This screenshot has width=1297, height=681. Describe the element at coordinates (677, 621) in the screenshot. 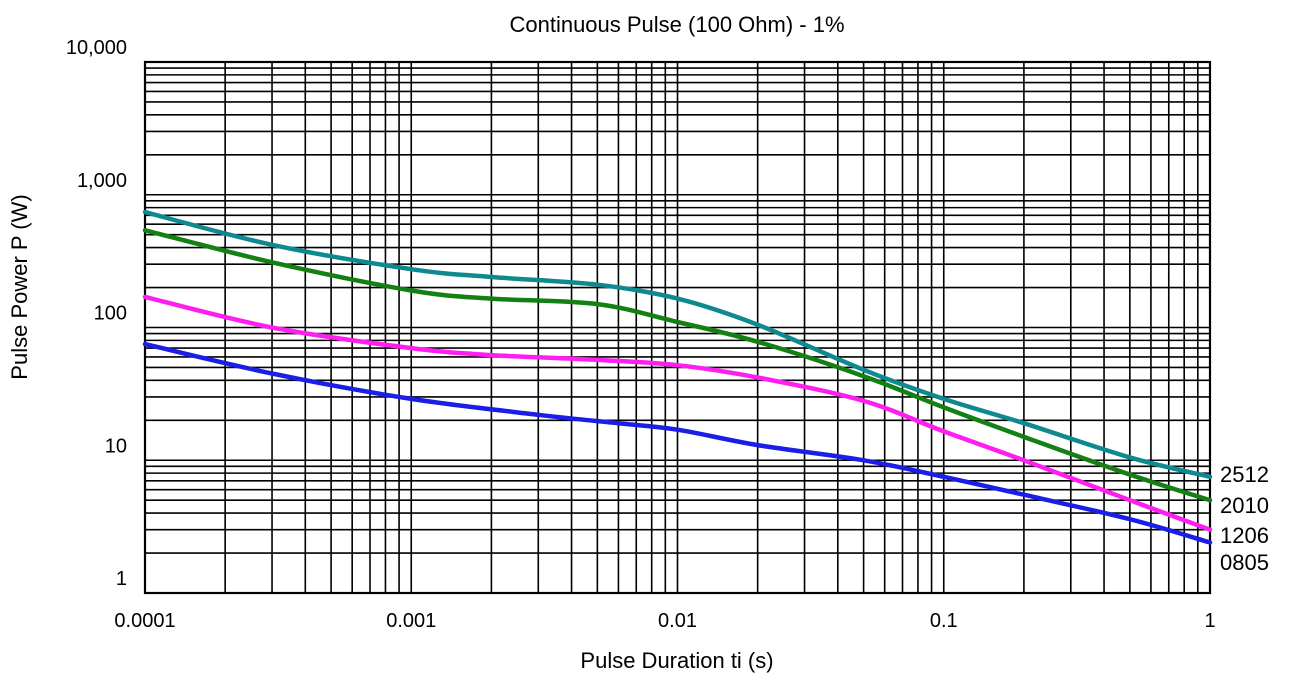

I see `x-tick-label: 0.01` at that location.